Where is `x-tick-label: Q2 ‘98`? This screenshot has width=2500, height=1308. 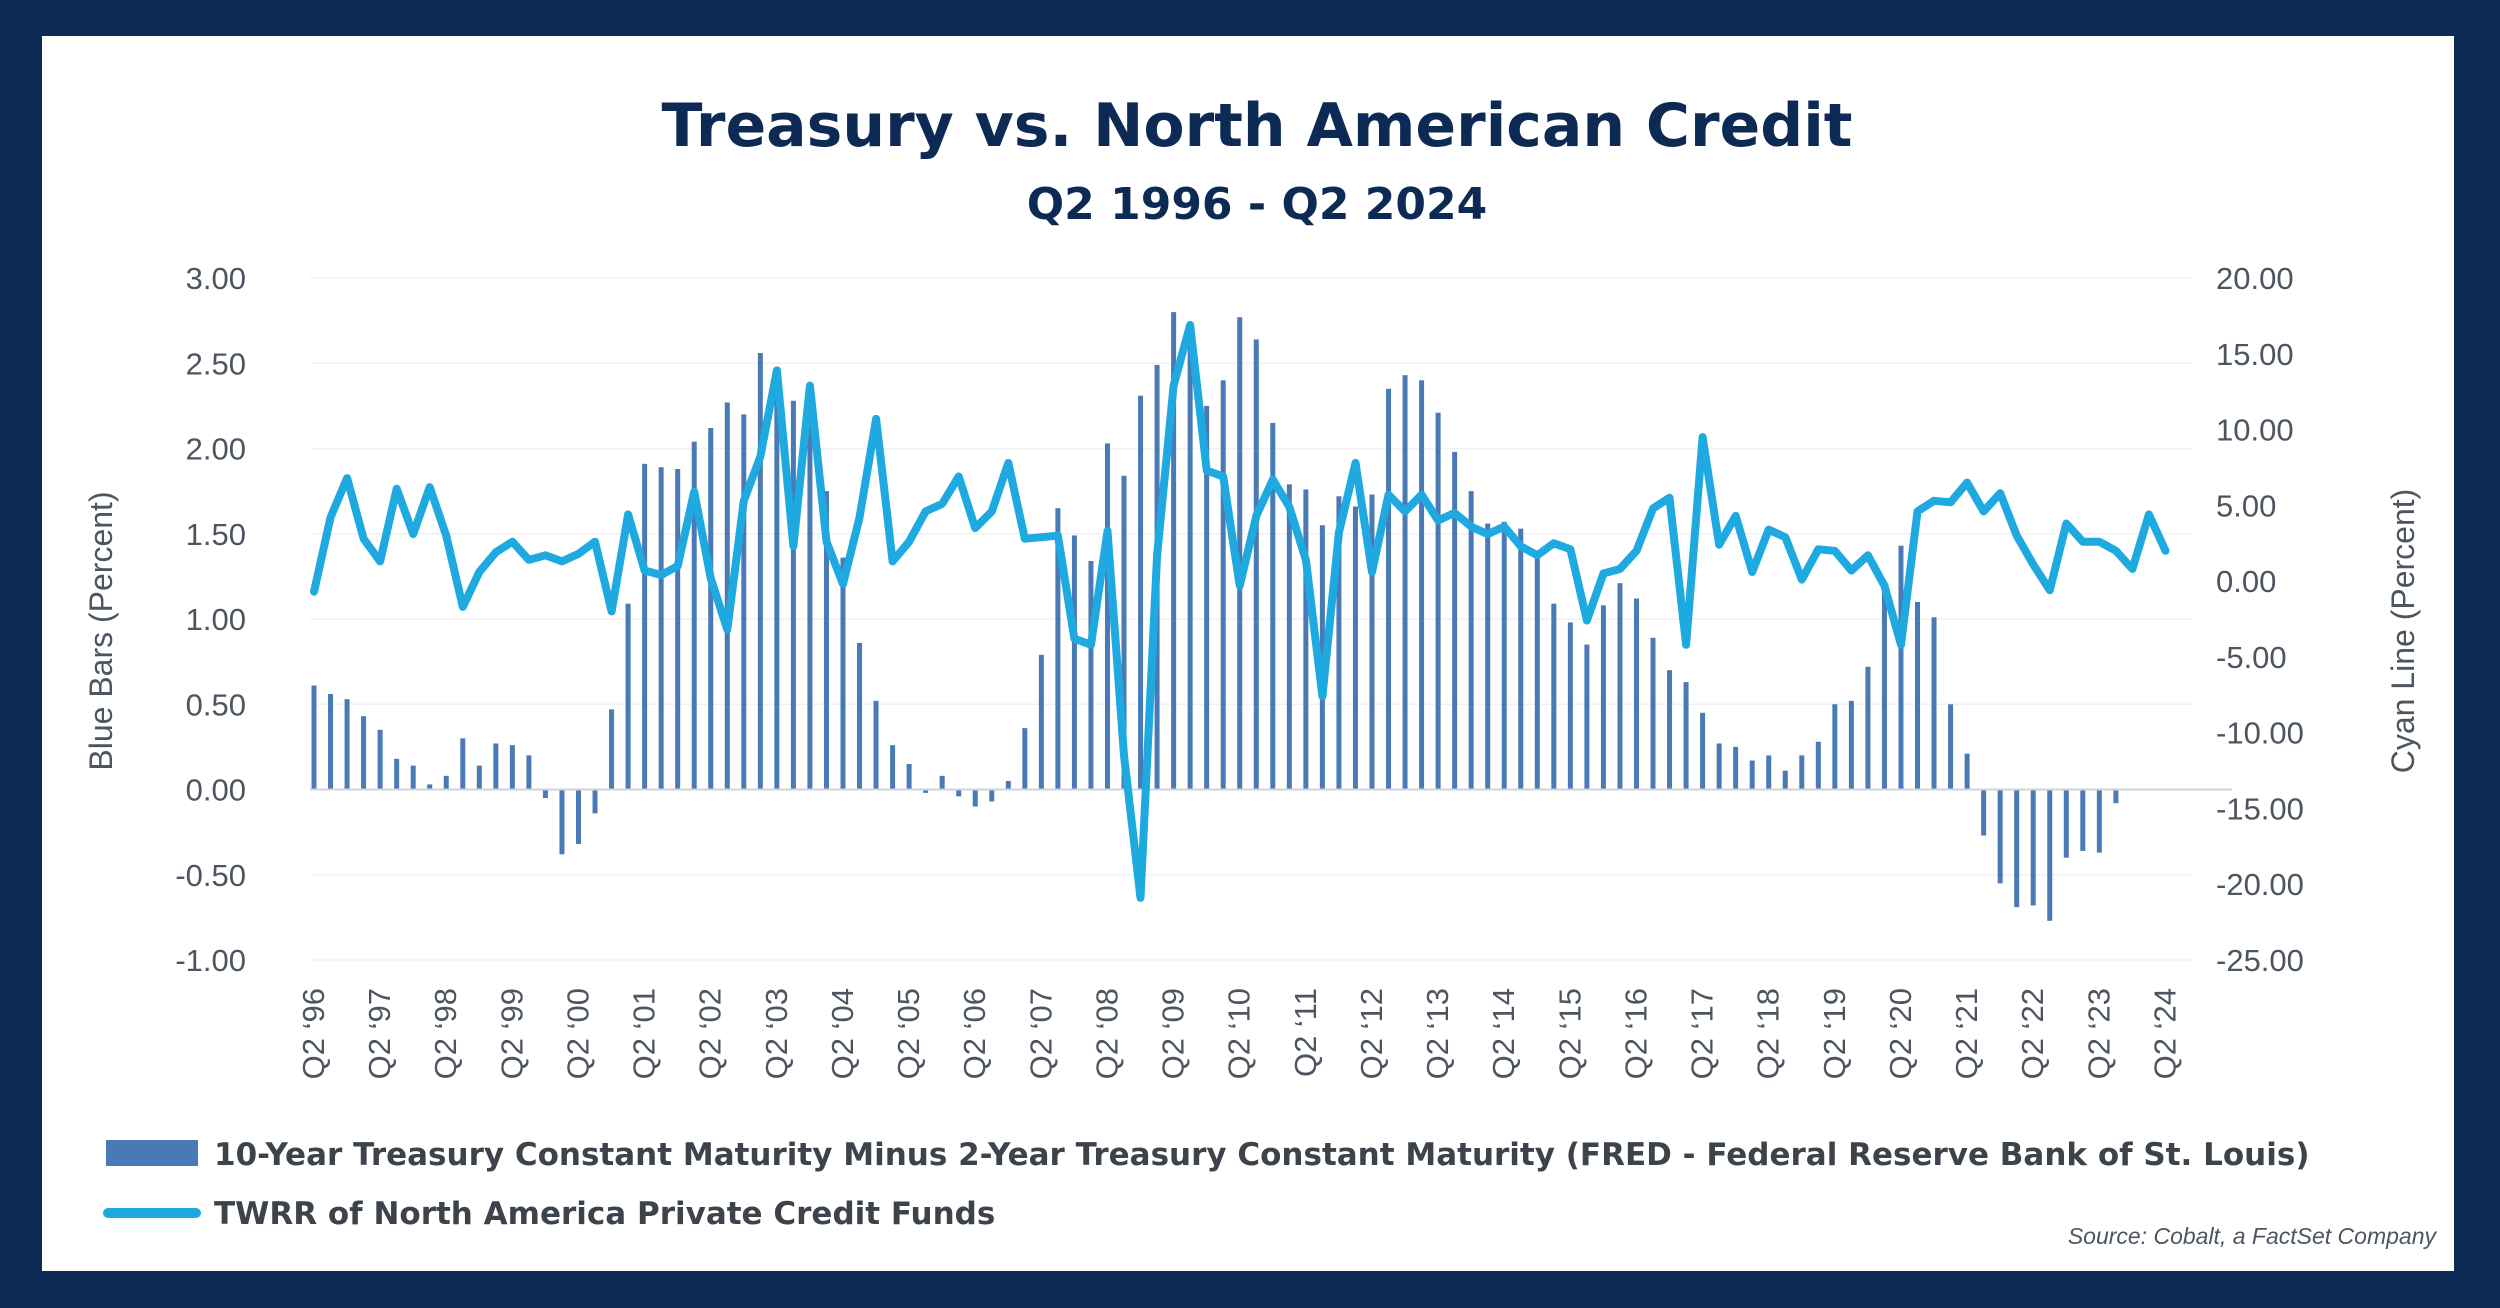 x-tick-label: Q2 ‘98 is located at coordinates (445, 1033).